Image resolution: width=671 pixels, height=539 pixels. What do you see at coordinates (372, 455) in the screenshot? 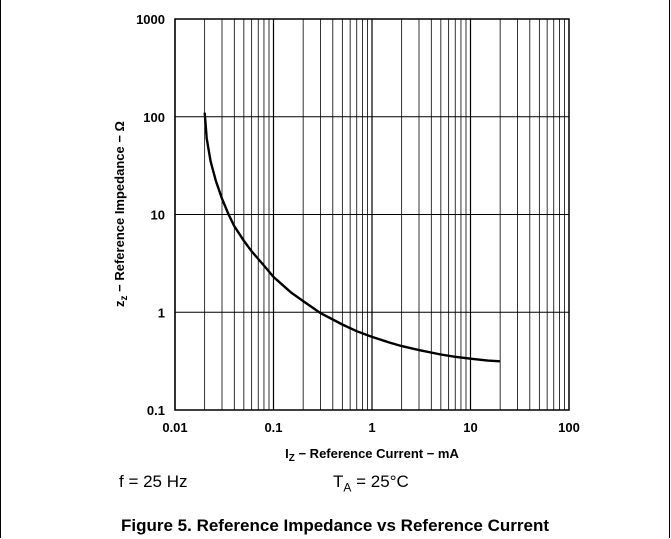
I see `x-axis-title: IZ − Reference Current − mA` at bounding box center [372, 455].